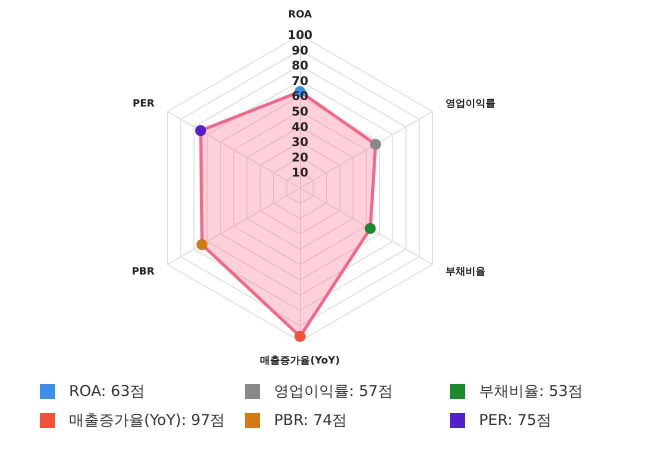  I want to click on spoke-label: PER, so click(143, 104).